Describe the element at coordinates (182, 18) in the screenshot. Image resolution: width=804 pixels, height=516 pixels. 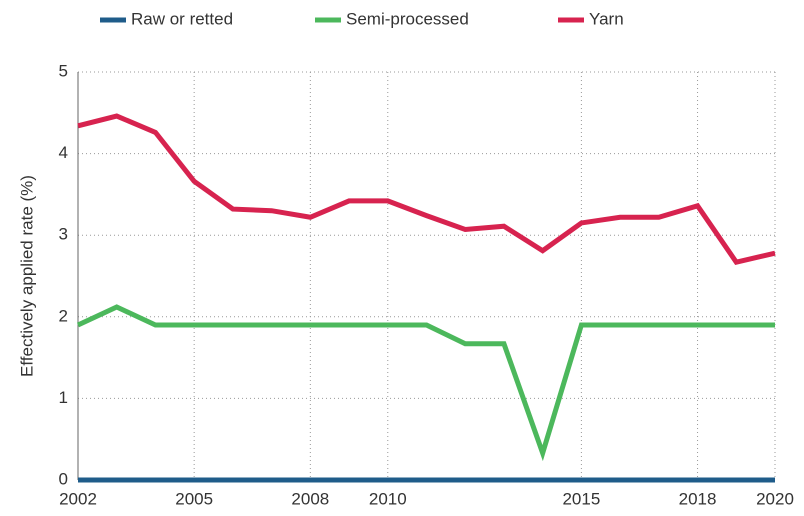
I see `legend-label: Raw or retted` at that location.